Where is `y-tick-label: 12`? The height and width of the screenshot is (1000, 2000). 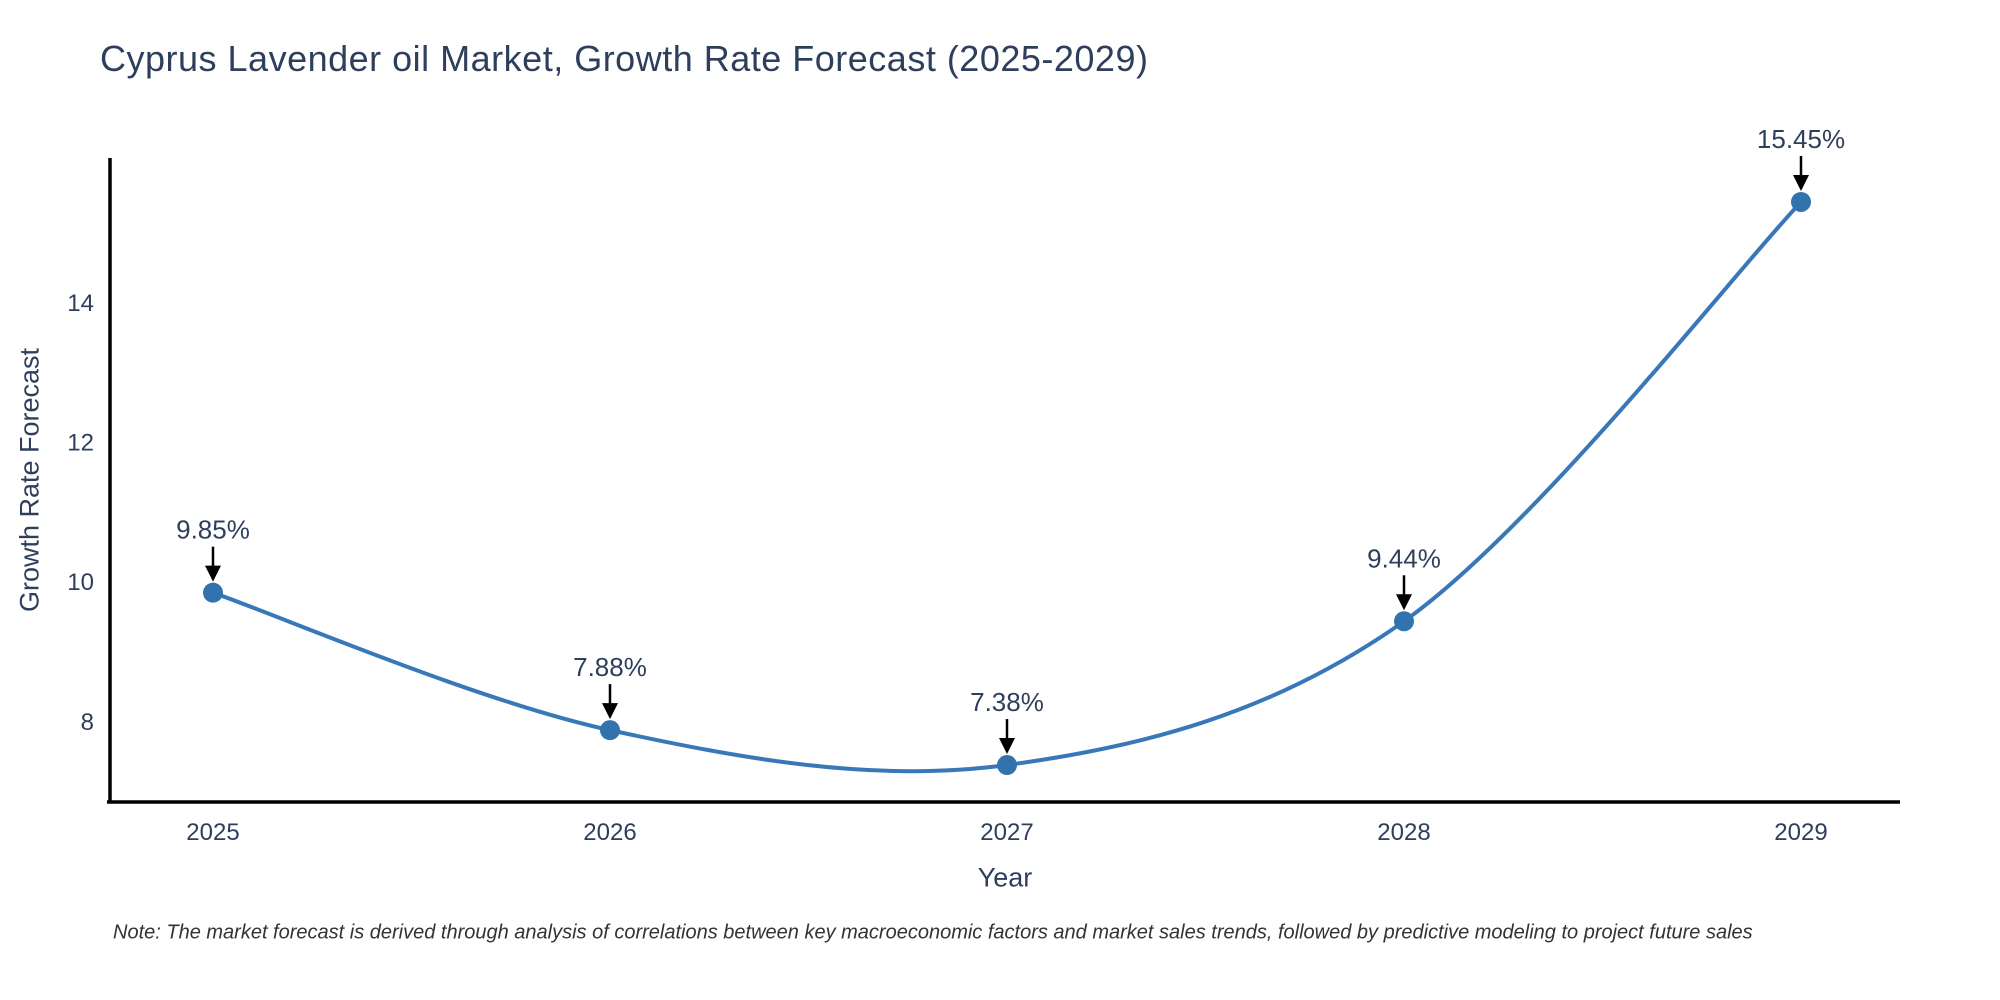 y-tick-label: 12 is located at coordinates (80, 443).